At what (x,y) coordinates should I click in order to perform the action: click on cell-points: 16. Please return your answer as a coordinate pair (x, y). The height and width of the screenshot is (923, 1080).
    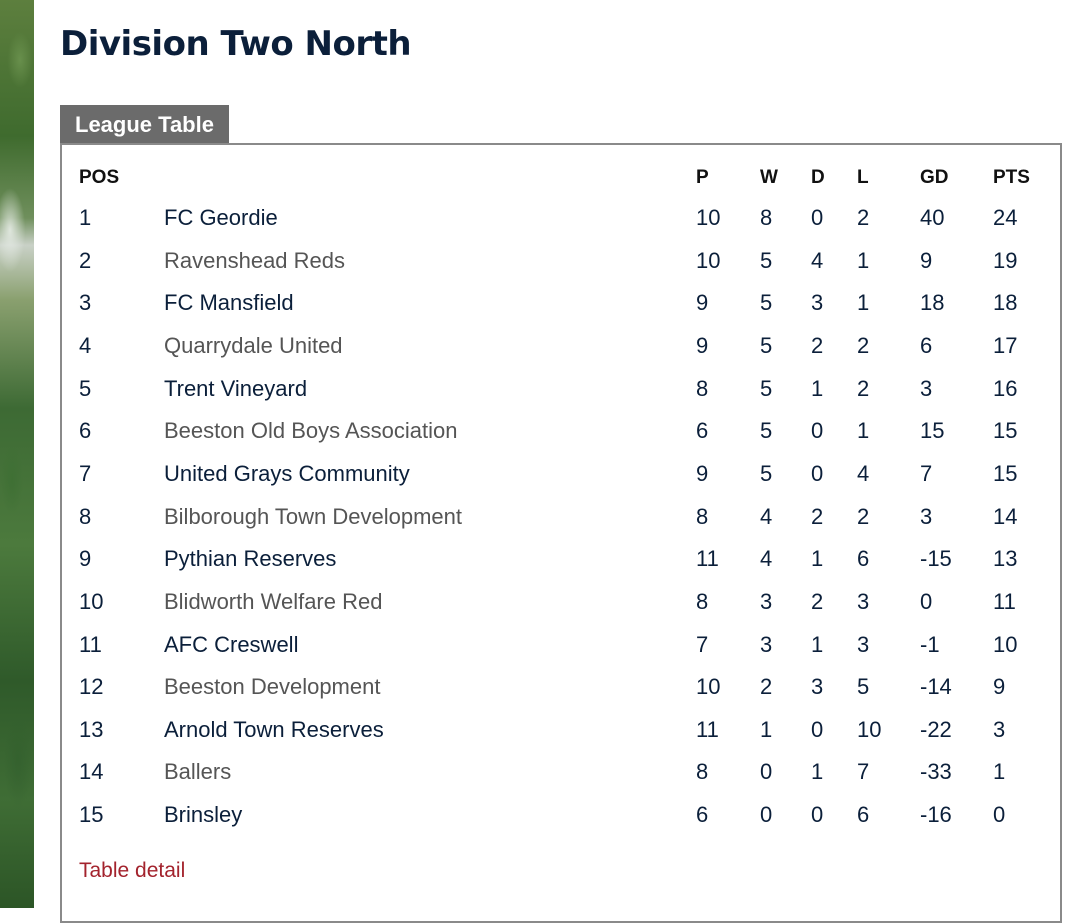
    Looking at the image, I should click on (1005, 388).